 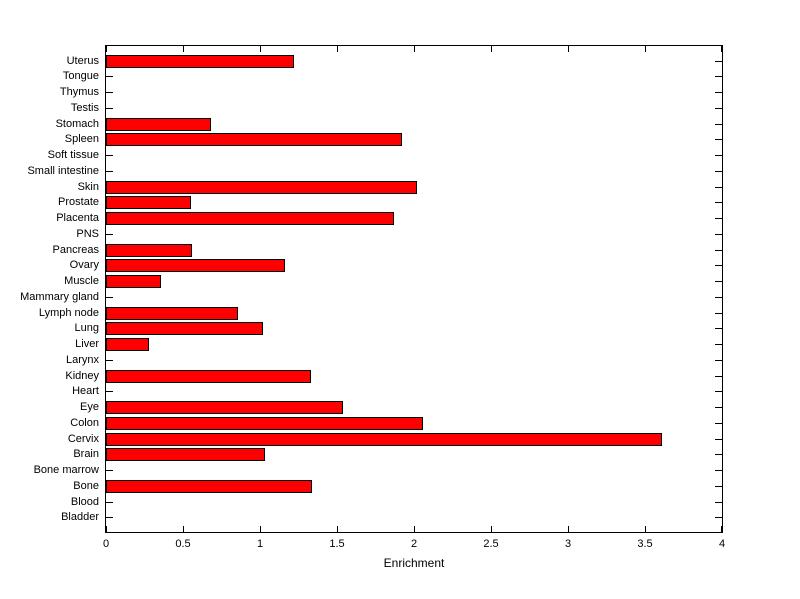 I want to click on x-tick-label: 4, so click(x=722, y=544).